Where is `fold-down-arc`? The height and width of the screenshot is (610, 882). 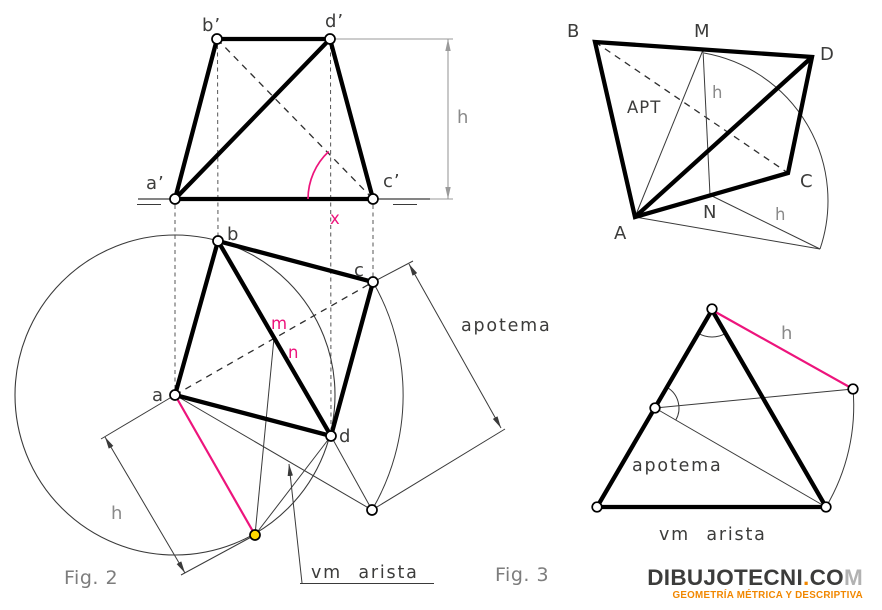 fold-down-arc is located at coordinates (840, 448).